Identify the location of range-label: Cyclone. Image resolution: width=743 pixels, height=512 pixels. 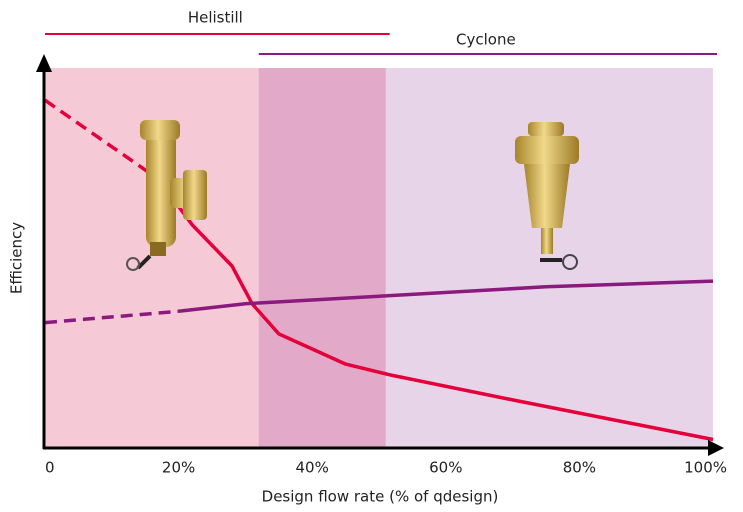
(486, 40).